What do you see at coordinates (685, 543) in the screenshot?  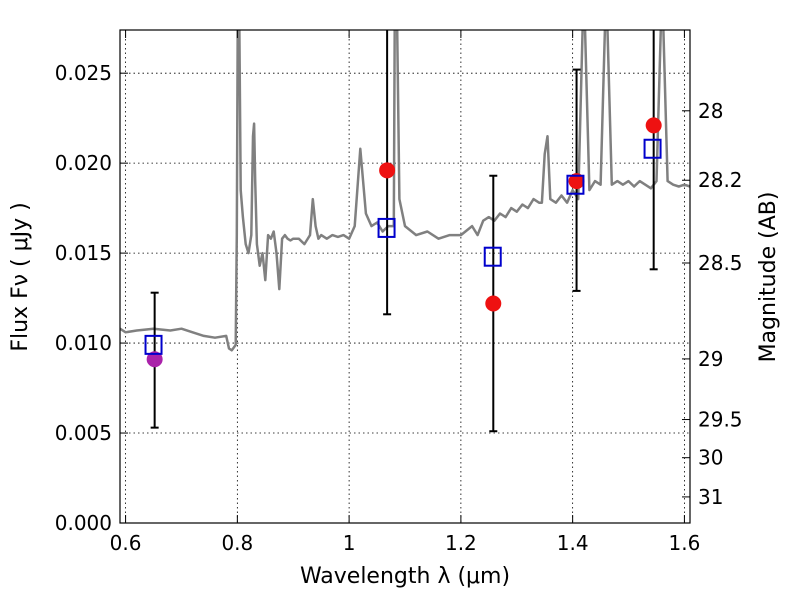 I see `x-tick-label: 1.6` at bounding box center [685, 543].